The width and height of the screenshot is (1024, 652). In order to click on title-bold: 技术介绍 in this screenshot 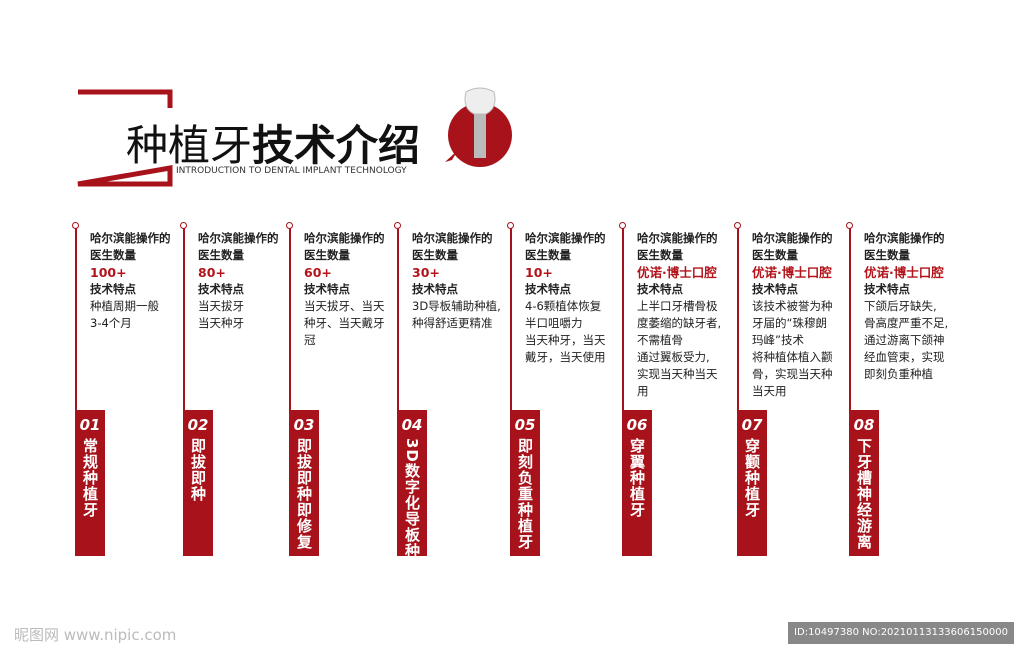, I will do `click(336, 145)`.